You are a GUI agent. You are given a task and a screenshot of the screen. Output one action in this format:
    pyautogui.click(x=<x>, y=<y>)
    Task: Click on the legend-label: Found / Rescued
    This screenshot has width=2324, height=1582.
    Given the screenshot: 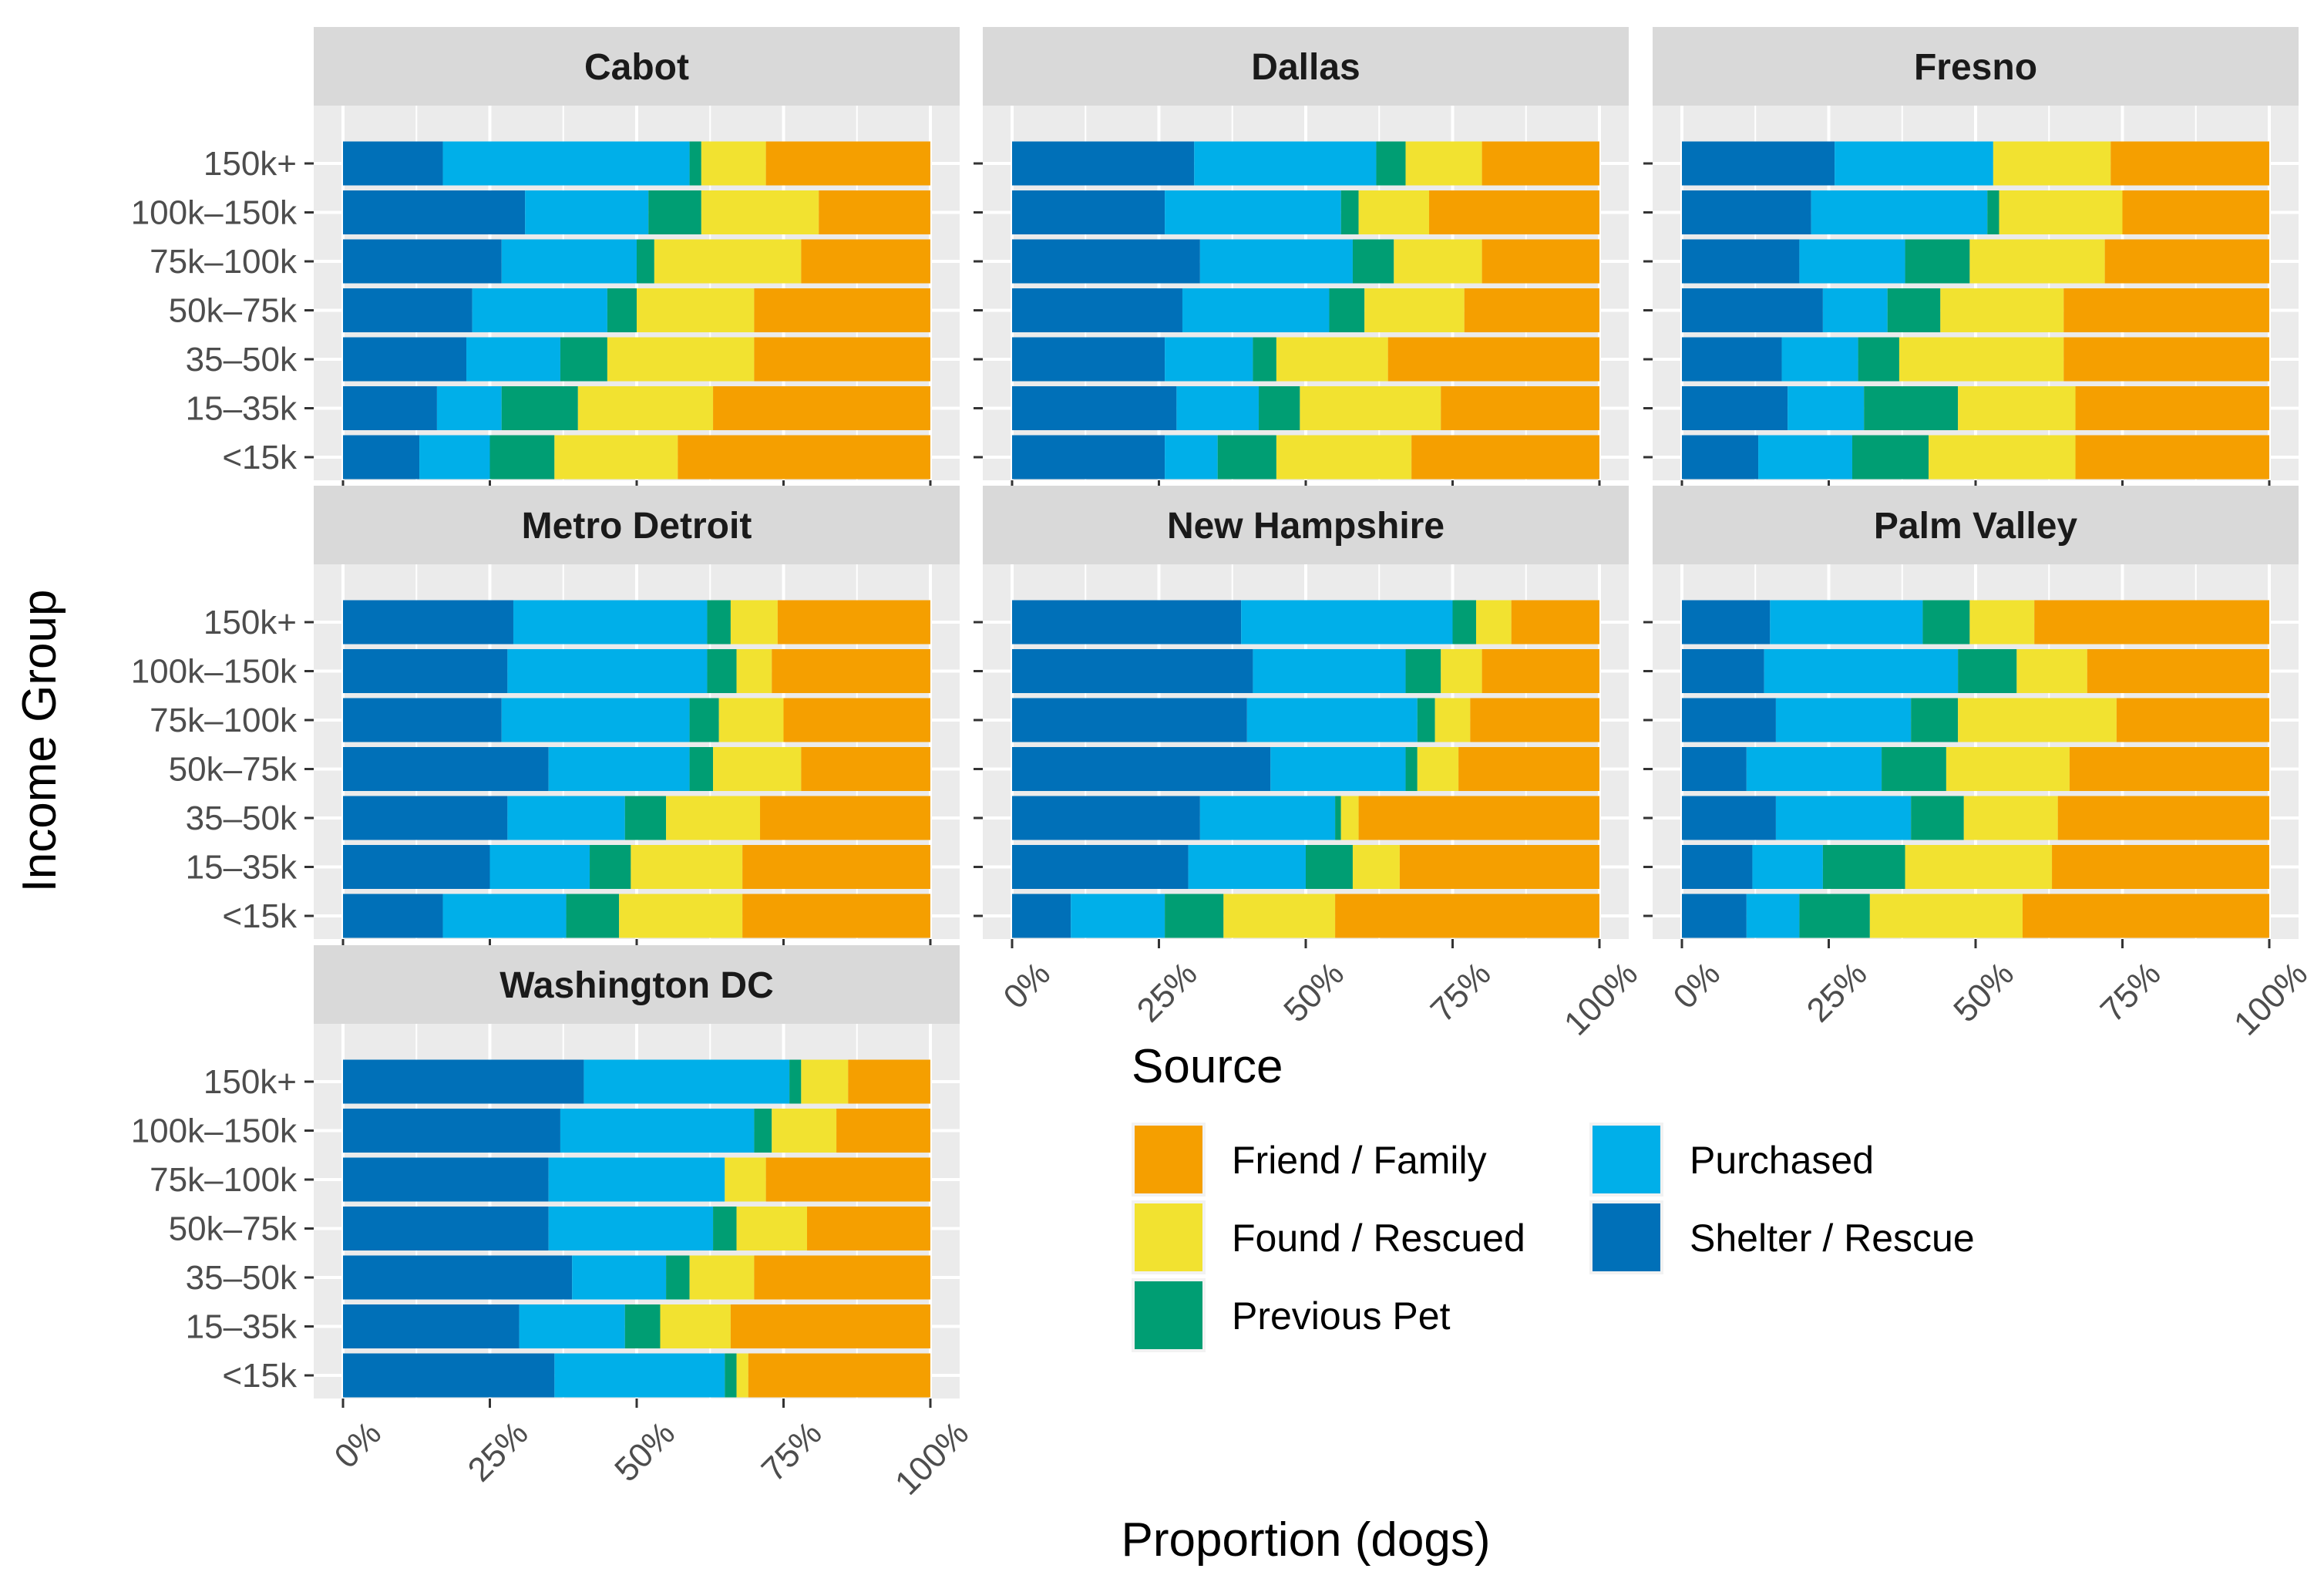 What is the action you would take?
    pyautogui.click(x=1378, y=1238)
    